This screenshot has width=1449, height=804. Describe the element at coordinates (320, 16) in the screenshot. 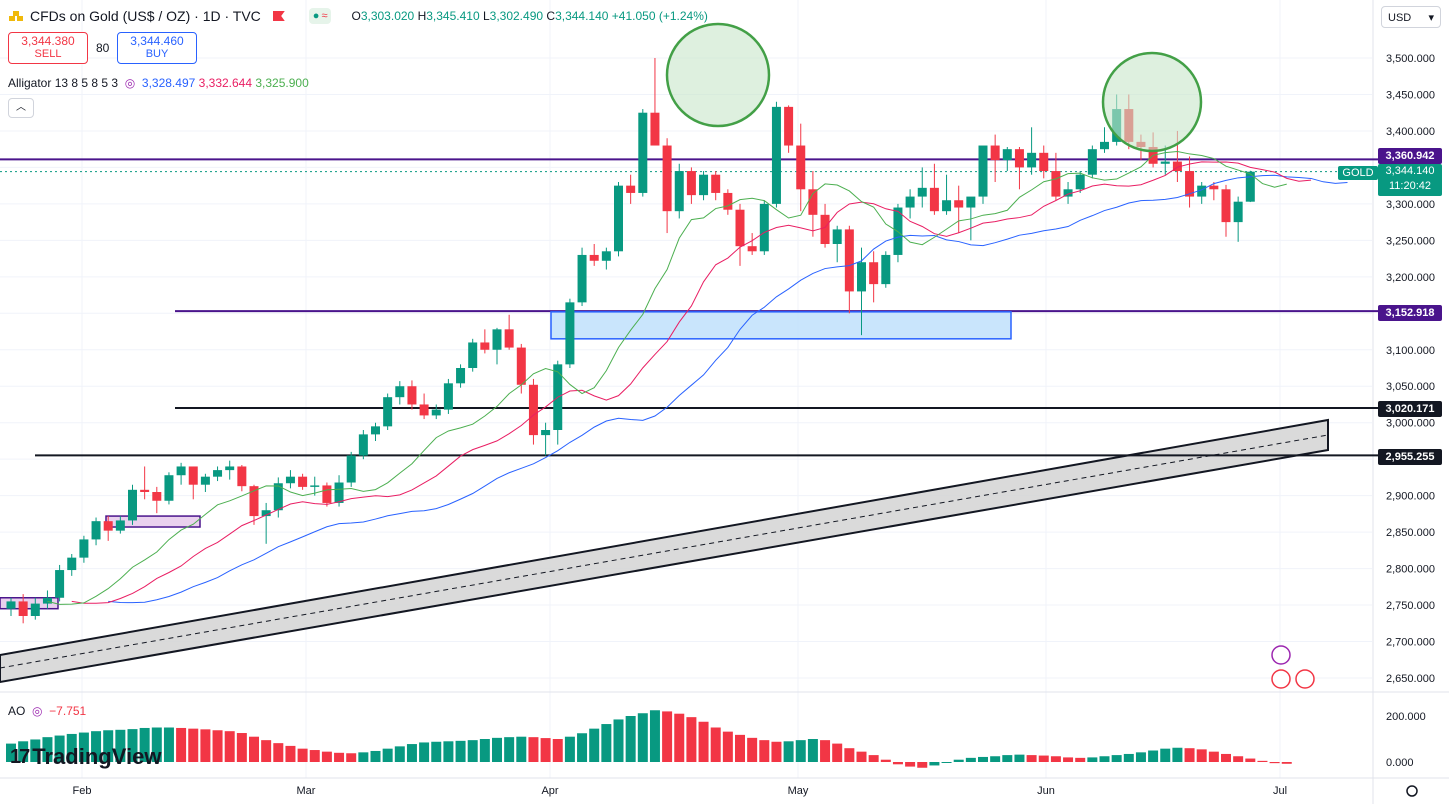

I see `indicator-toggle-pill: ● ≈` at that location.